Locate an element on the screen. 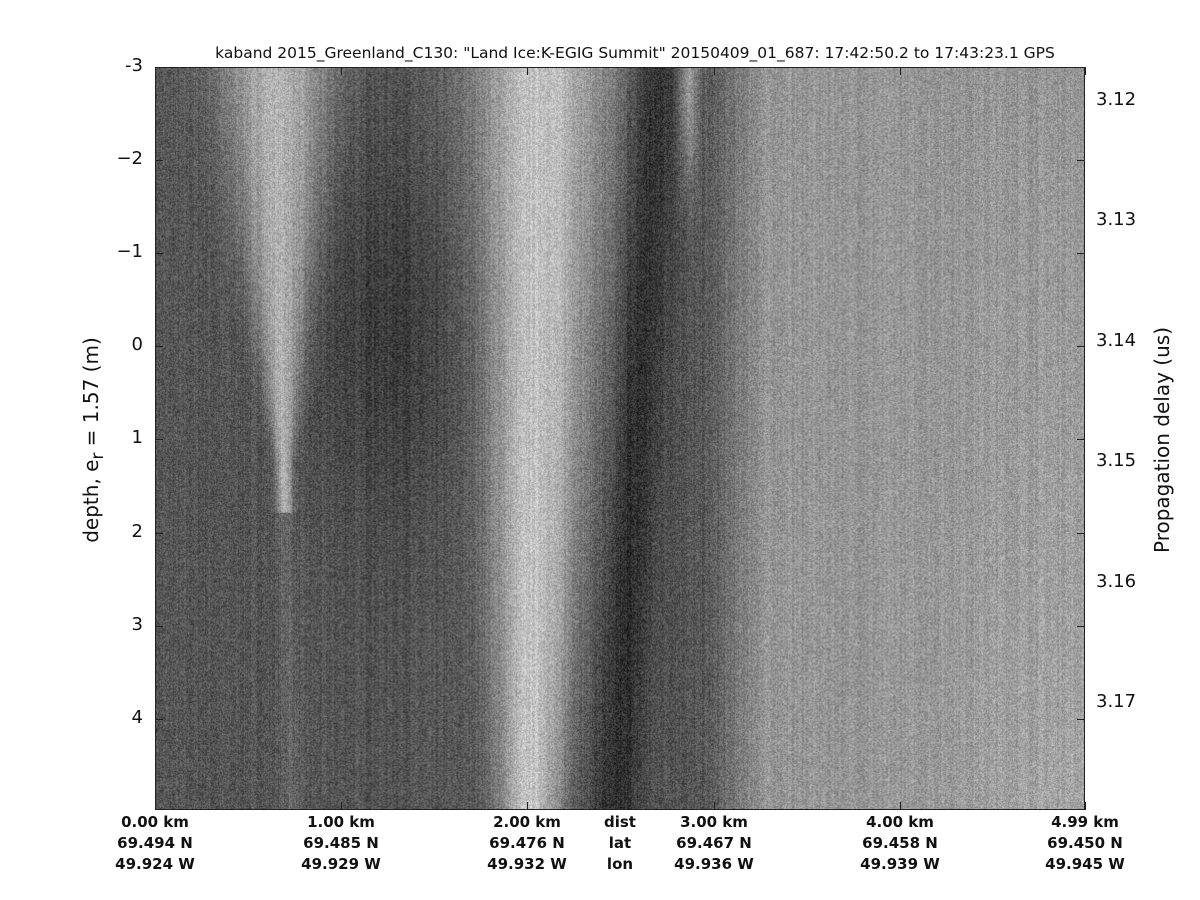 This screenshot has width=1200, height=900. y-label-sub: r is located at coordinates (97, 456).